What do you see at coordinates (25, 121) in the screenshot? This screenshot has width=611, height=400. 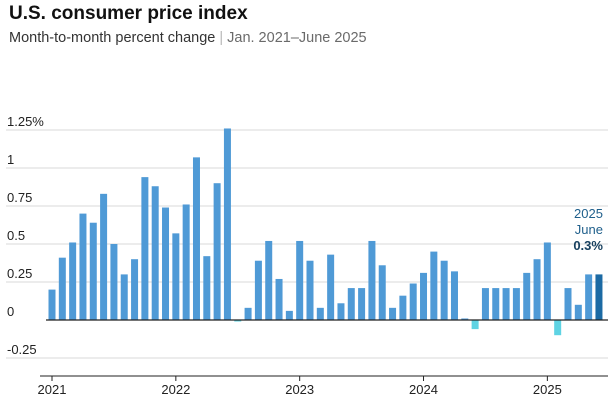 I see `y-tick-label: 1.25%` at bounding box center [25, 121].